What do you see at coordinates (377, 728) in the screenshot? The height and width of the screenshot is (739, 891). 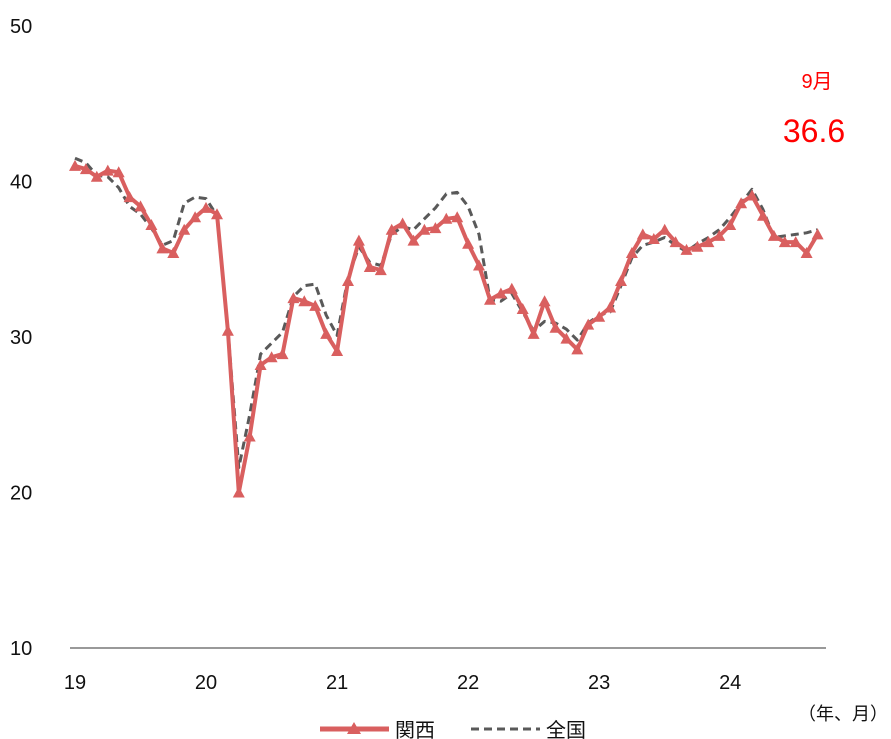 I see `legend-entry-kansai: 関西` at bounding box center [377, 728].